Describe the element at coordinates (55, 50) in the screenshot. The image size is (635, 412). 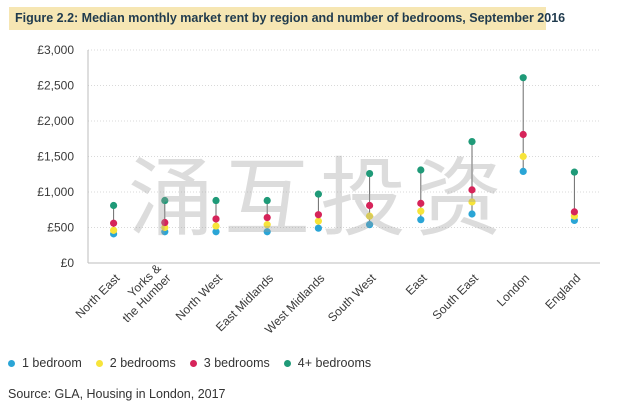
I see `y-tick-label: £3,000` at that location.